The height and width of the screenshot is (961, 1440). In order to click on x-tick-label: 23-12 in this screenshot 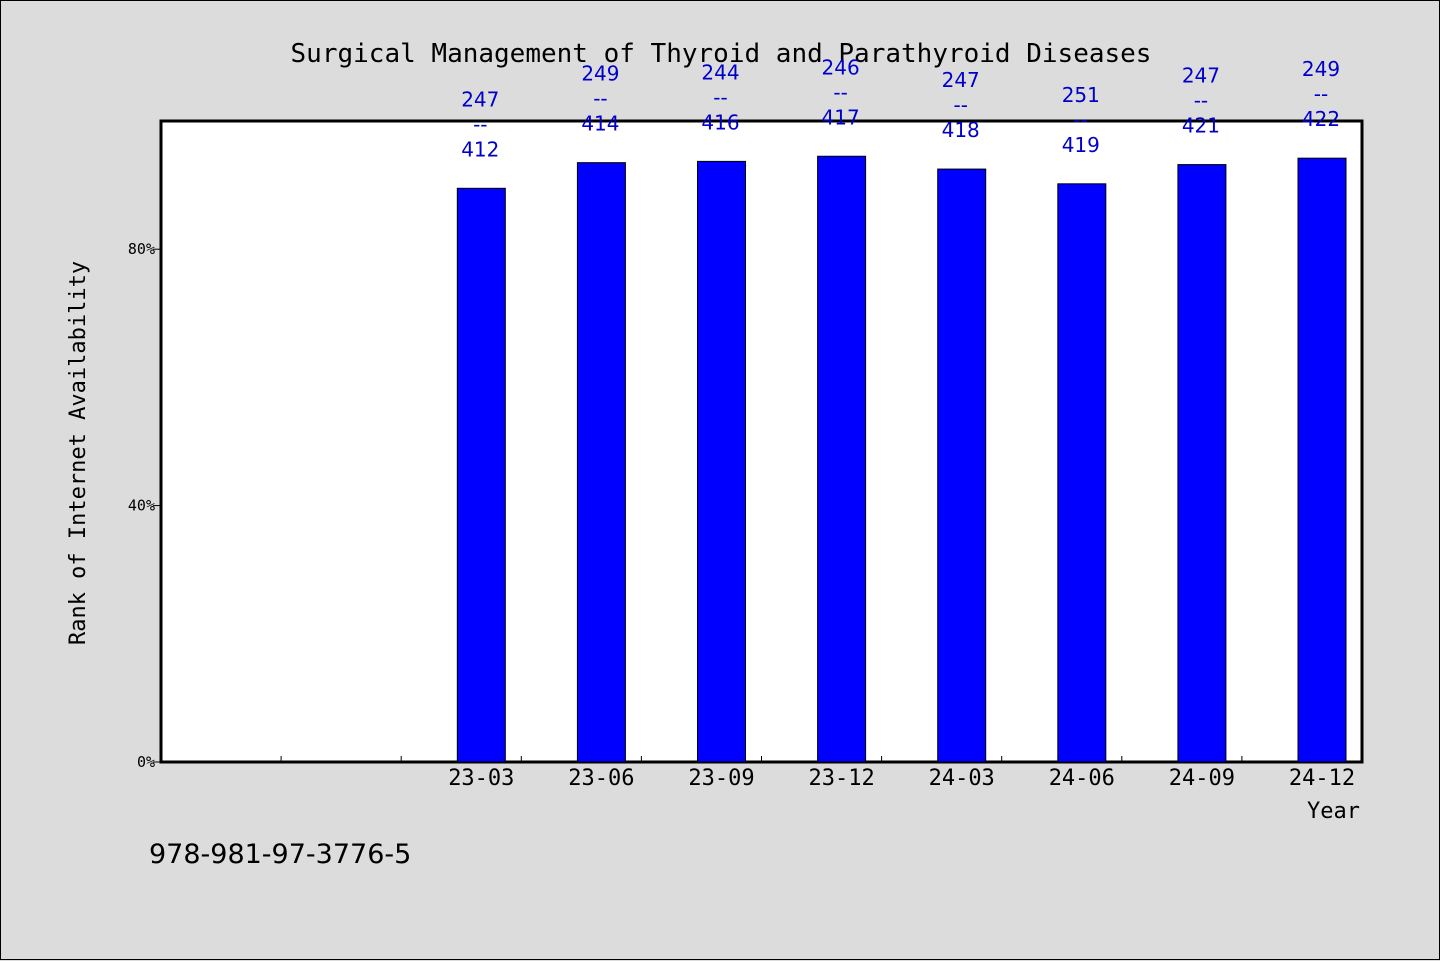, I will do `click(841, 778)`.